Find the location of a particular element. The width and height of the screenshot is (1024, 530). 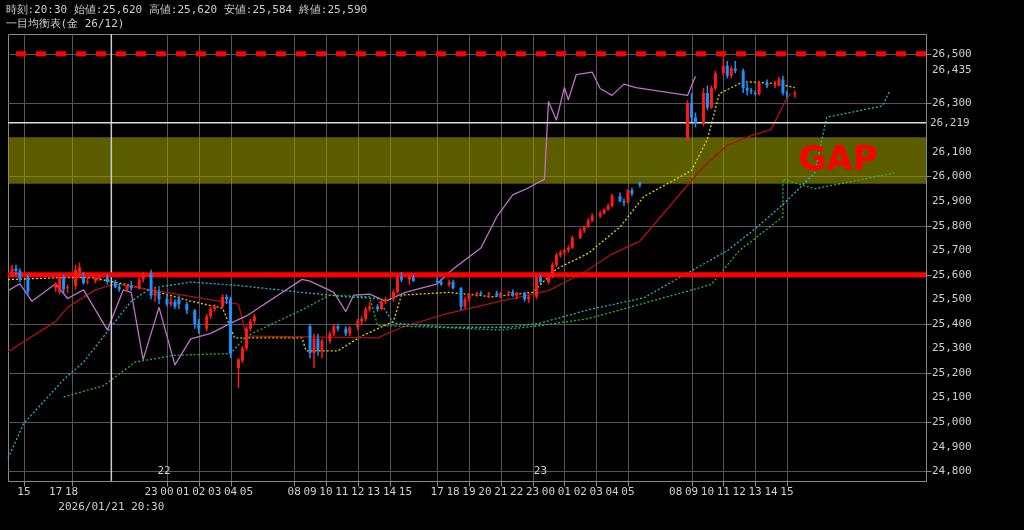

y-tick-label: 24,800 is located at coordinates (952, 471).